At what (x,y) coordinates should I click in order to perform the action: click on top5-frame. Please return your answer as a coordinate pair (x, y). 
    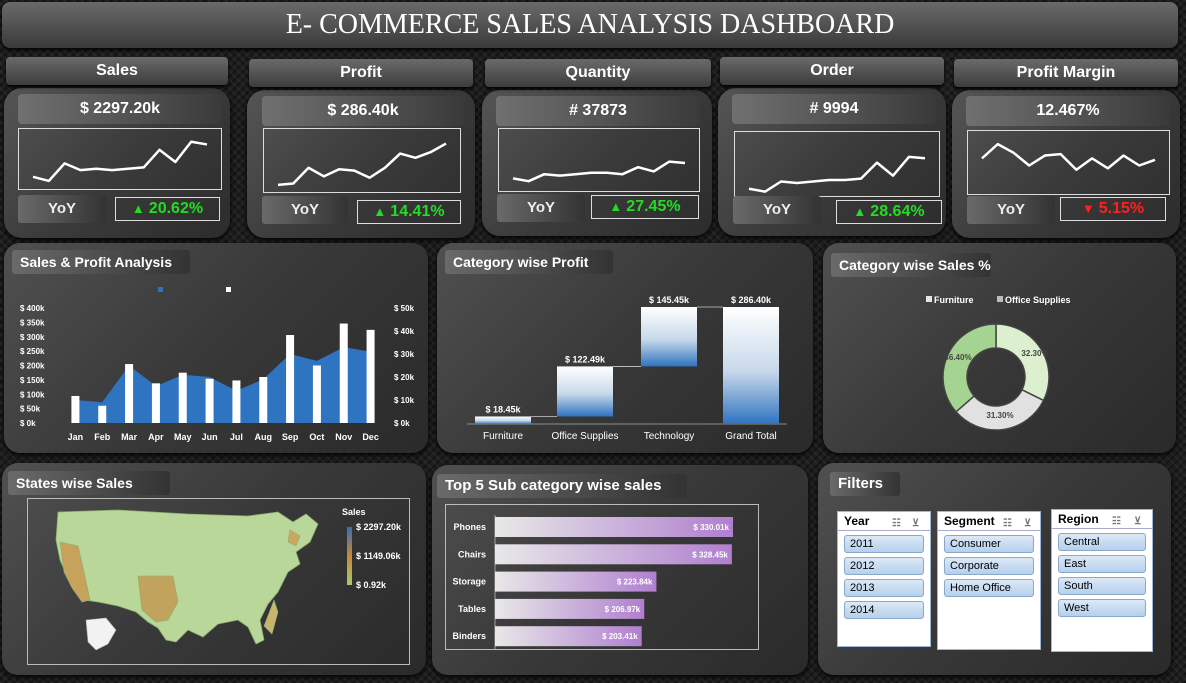
    Looking at the image, I should click on (602, 577).